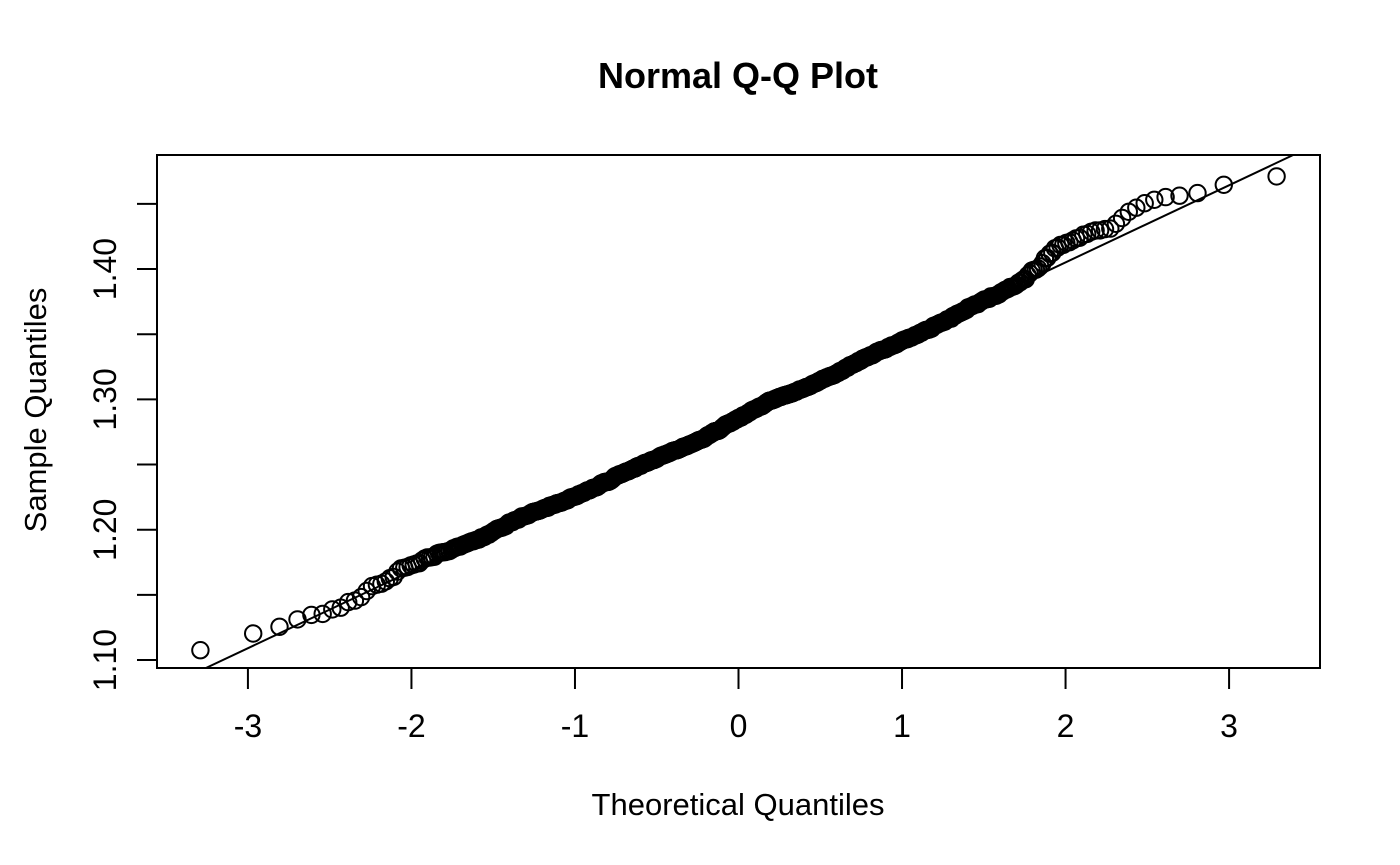 This screenshot has width=1400, height=865. I want to click on x-axis-label: Theoretical Quantiles, so click(738, 804).